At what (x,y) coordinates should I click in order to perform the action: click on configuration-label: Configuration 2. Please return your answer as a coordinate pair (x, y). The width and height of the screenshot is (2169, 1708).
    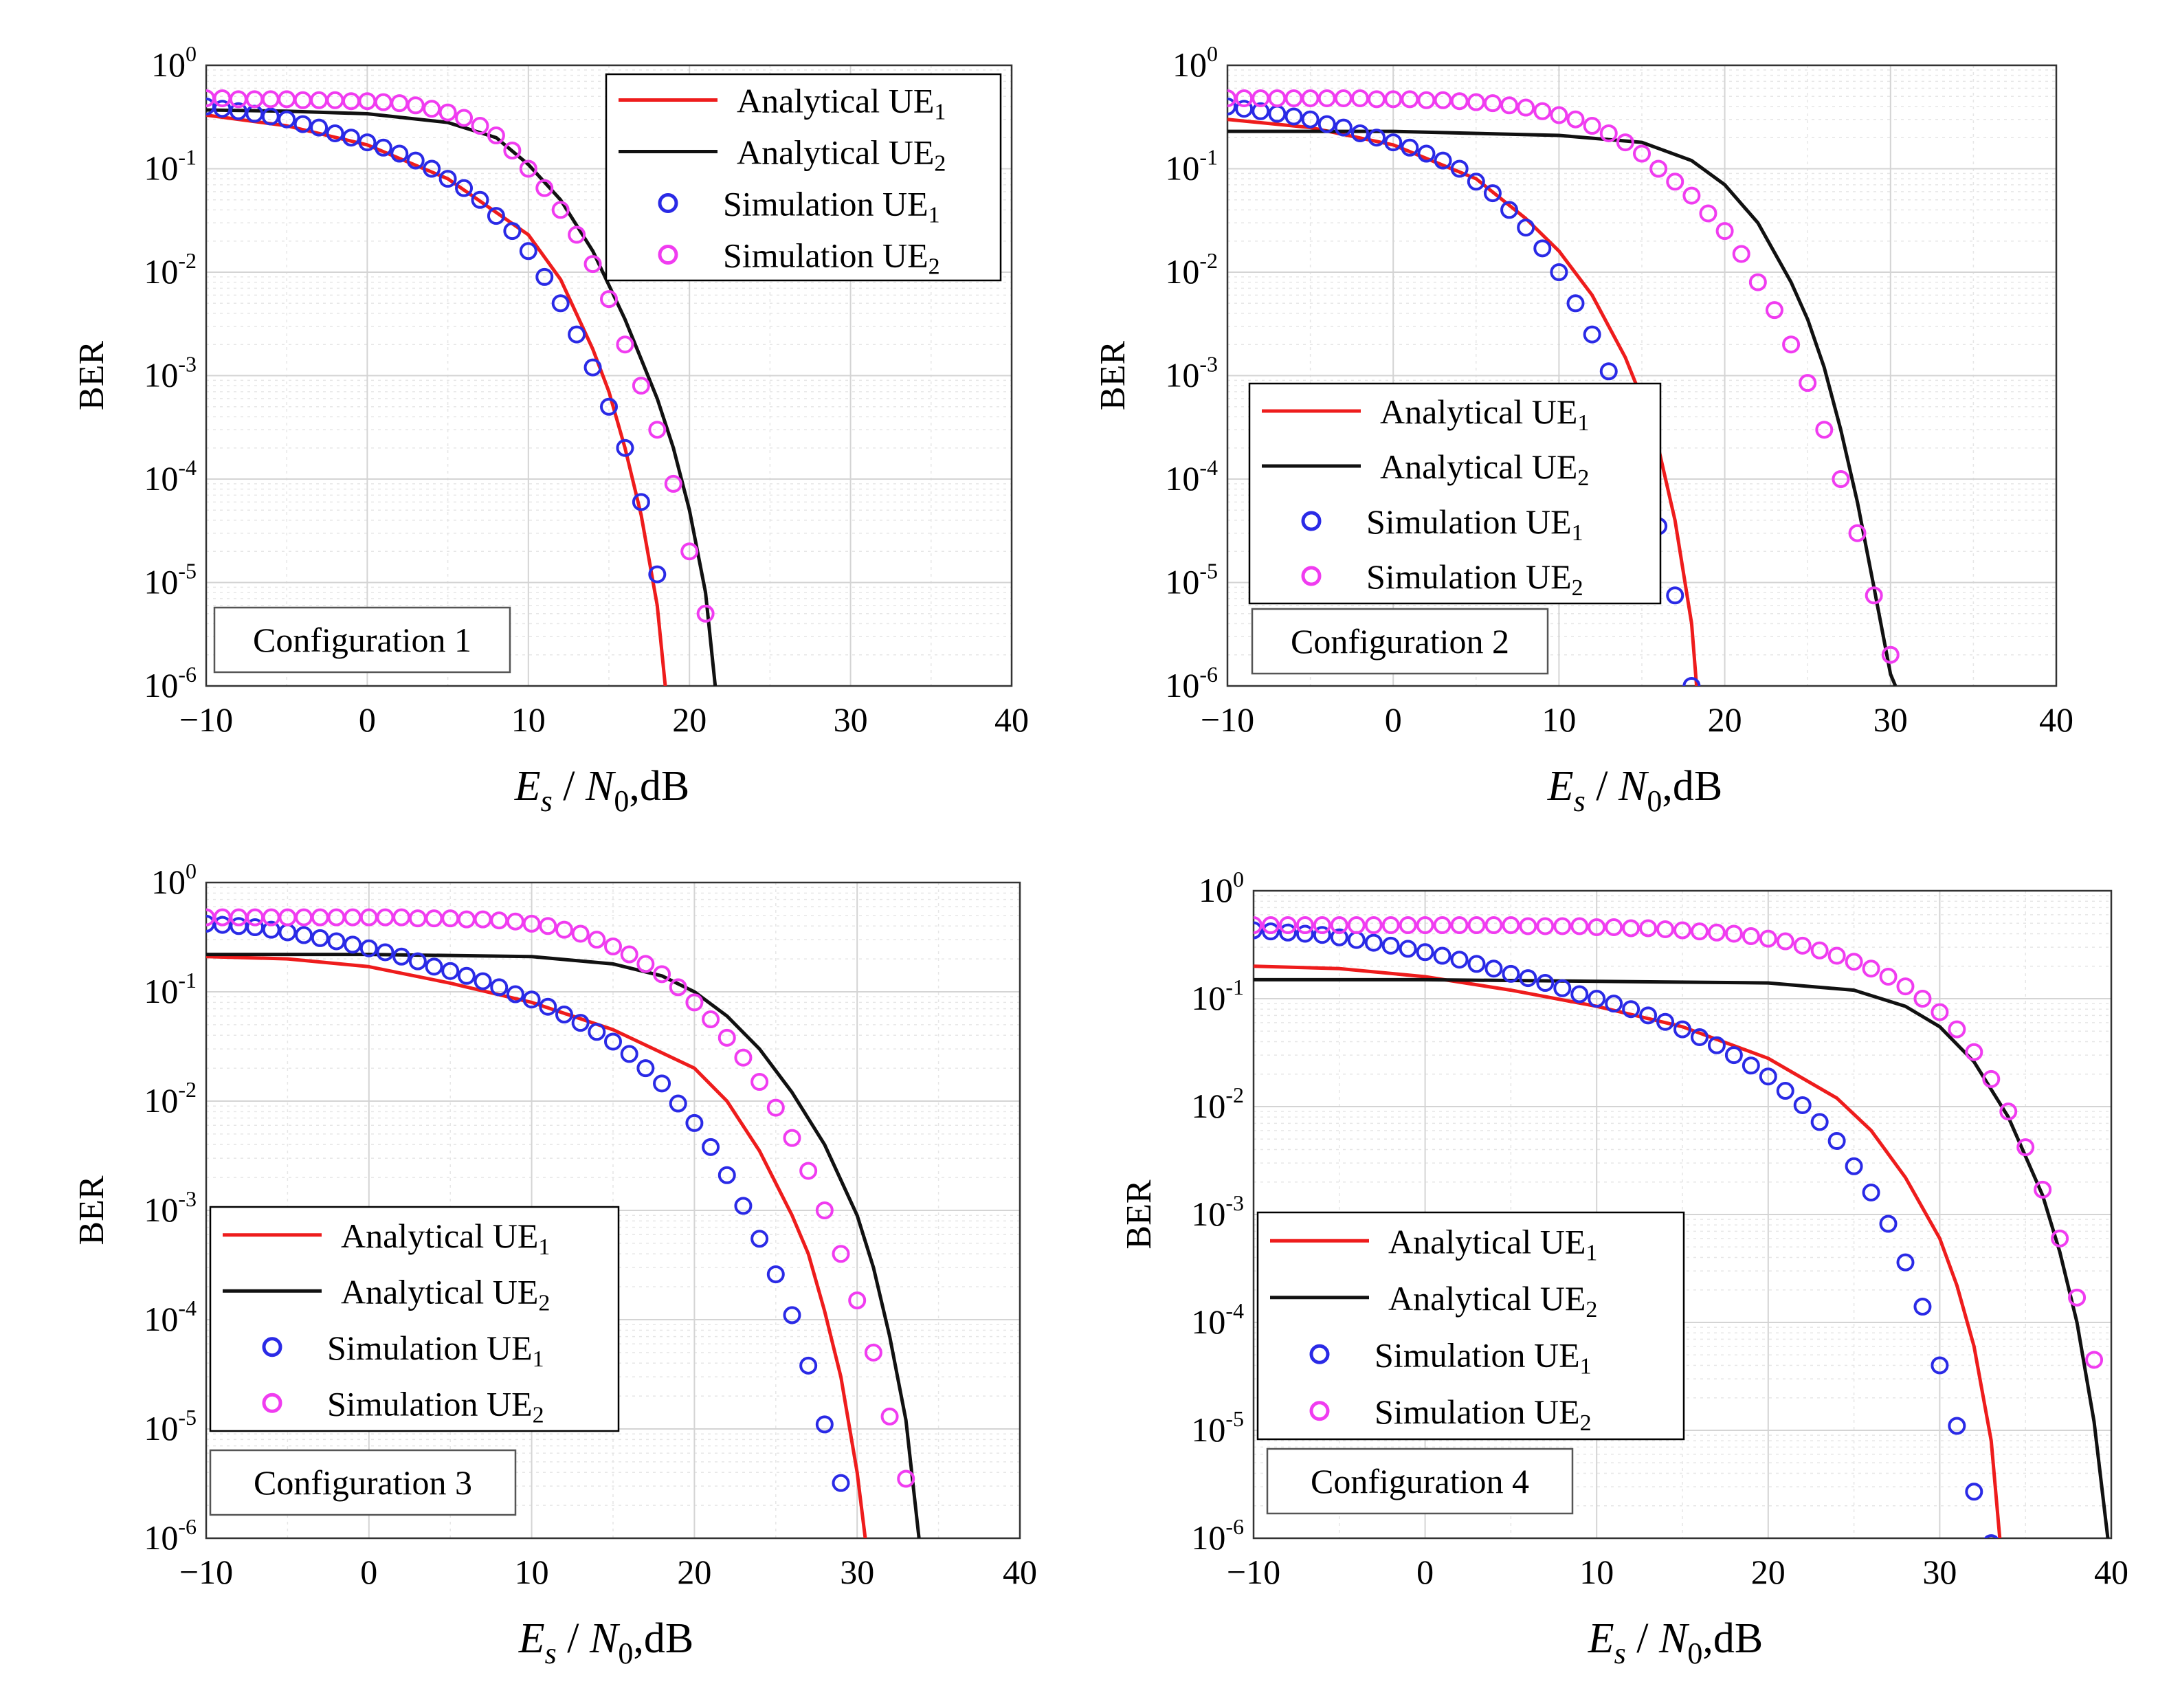
    Looking at the image, I should click on (1400, 641).